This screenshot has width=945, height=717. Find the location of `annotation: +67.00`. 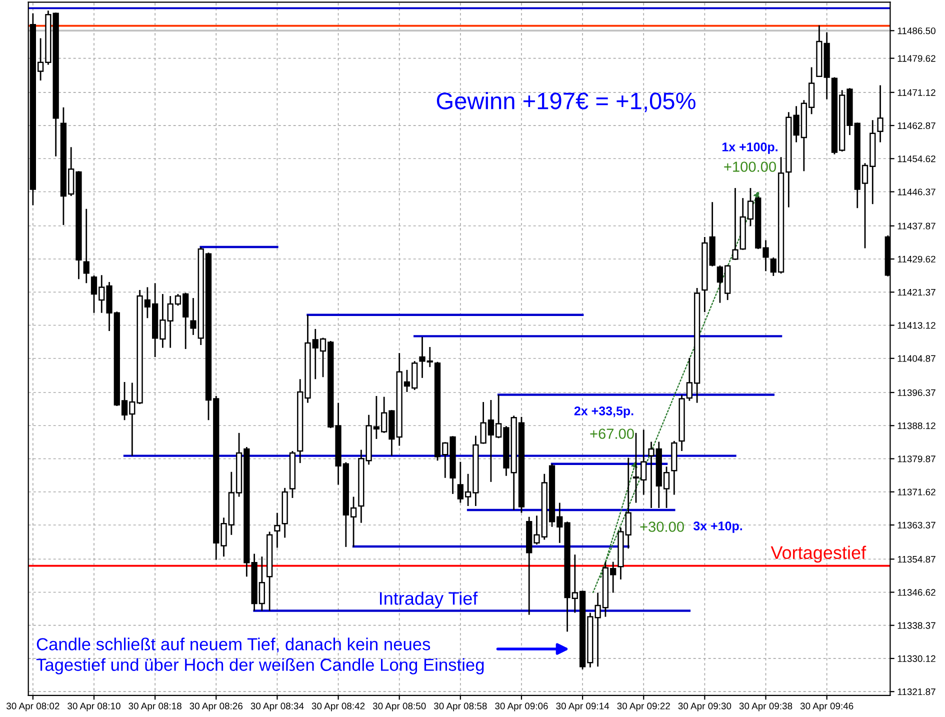

annotation: +67.00 is located at coordinates (612, 433).